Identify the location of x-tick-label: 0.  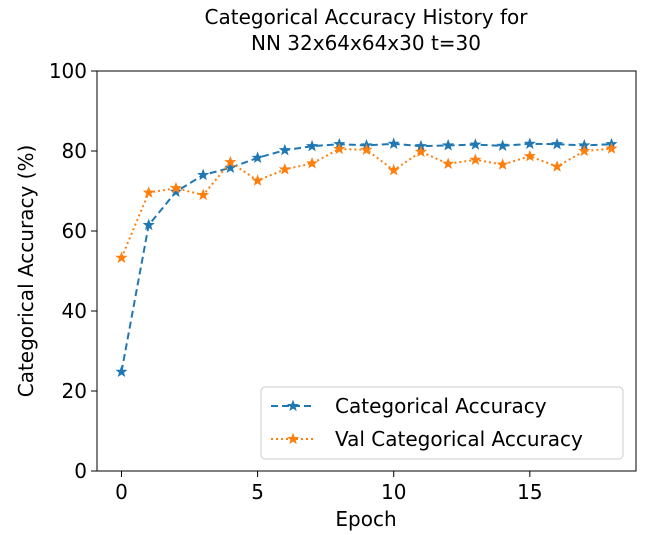
(121, 492).